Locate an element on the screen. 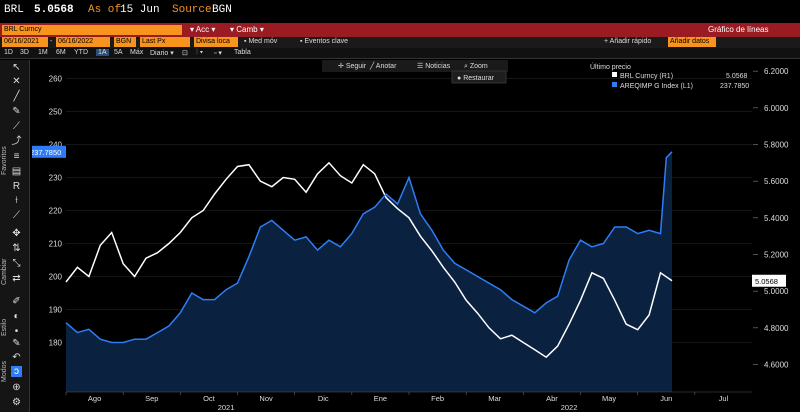 The height and width of the screenshot is (412, 800). restore-button: ● Restaurar is located at coordinates (479, 77).